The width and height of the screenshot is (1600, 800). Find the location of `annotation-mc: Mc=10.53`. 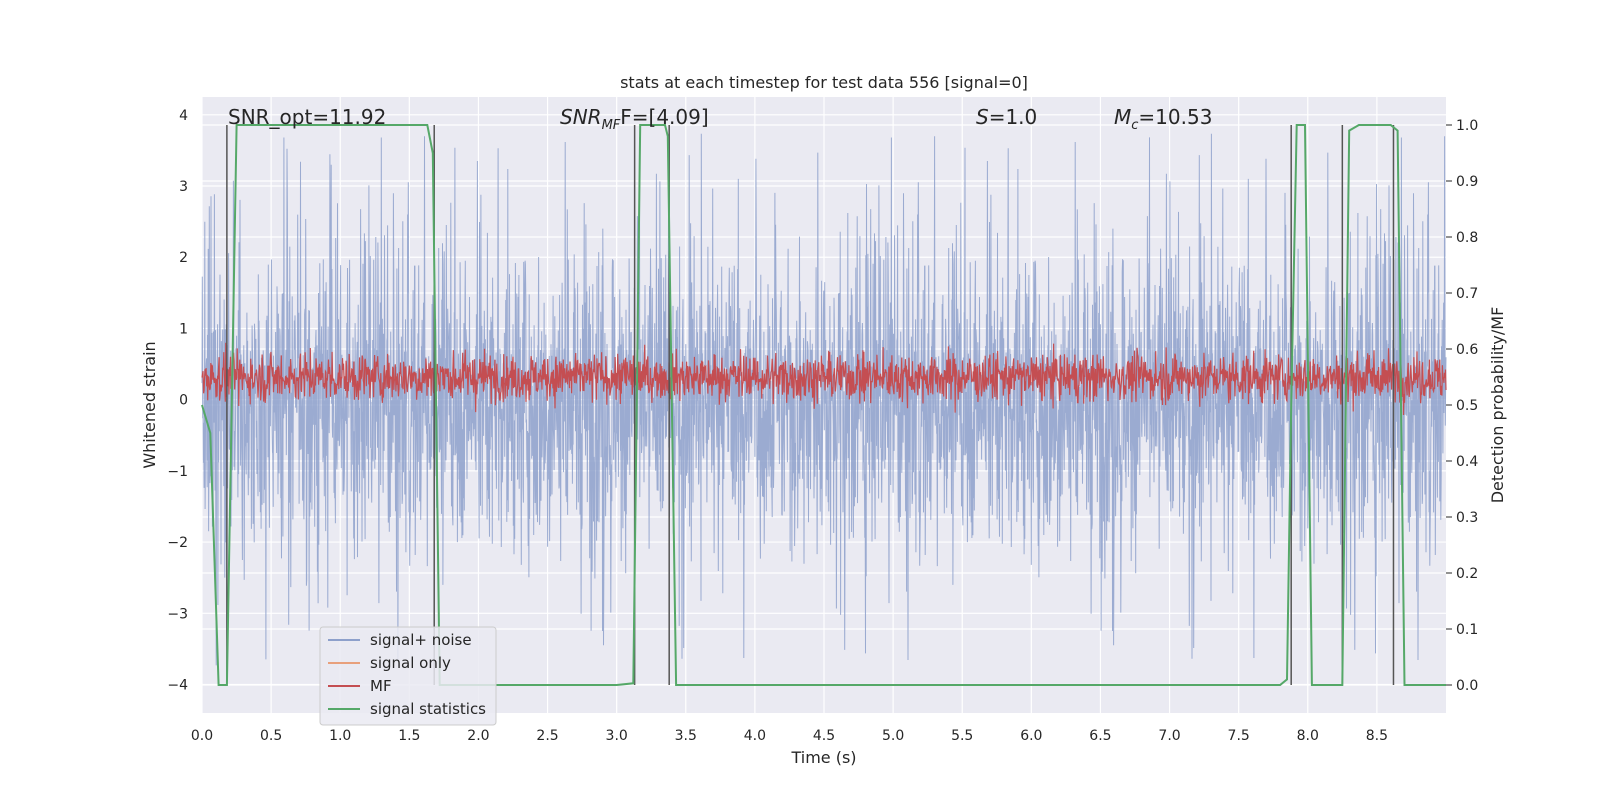

annotation-mc: Mc=10.53 is located at coordinates (1163, 119).